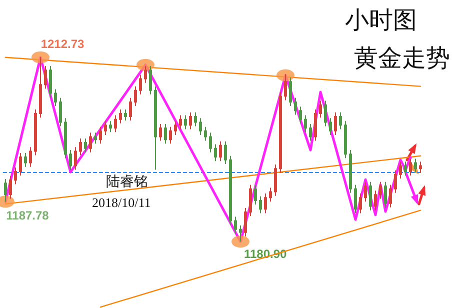 This screenshot has height=308, width=472. Describe the element at coordinates (381, 20) in the screenshot. I see `chart-title: 小时图` at that location.